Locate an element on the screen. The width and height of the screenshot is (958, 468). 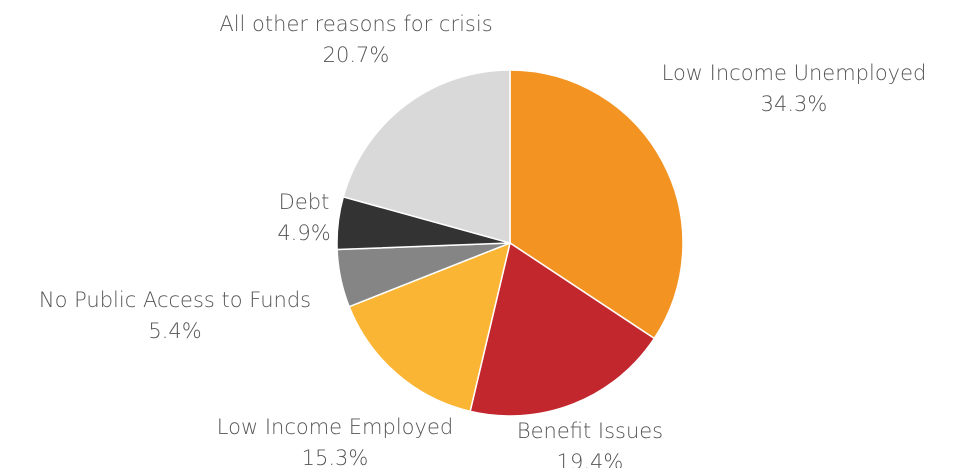
slice-value-label: 34.3% is located at coordinates (794, 104).